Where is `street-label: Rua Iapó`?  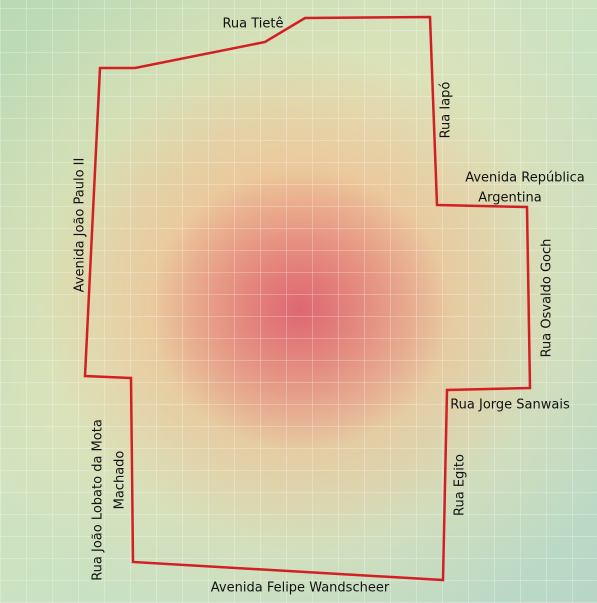
street-label: Rua Iapó is located at coordinates (446, 110).